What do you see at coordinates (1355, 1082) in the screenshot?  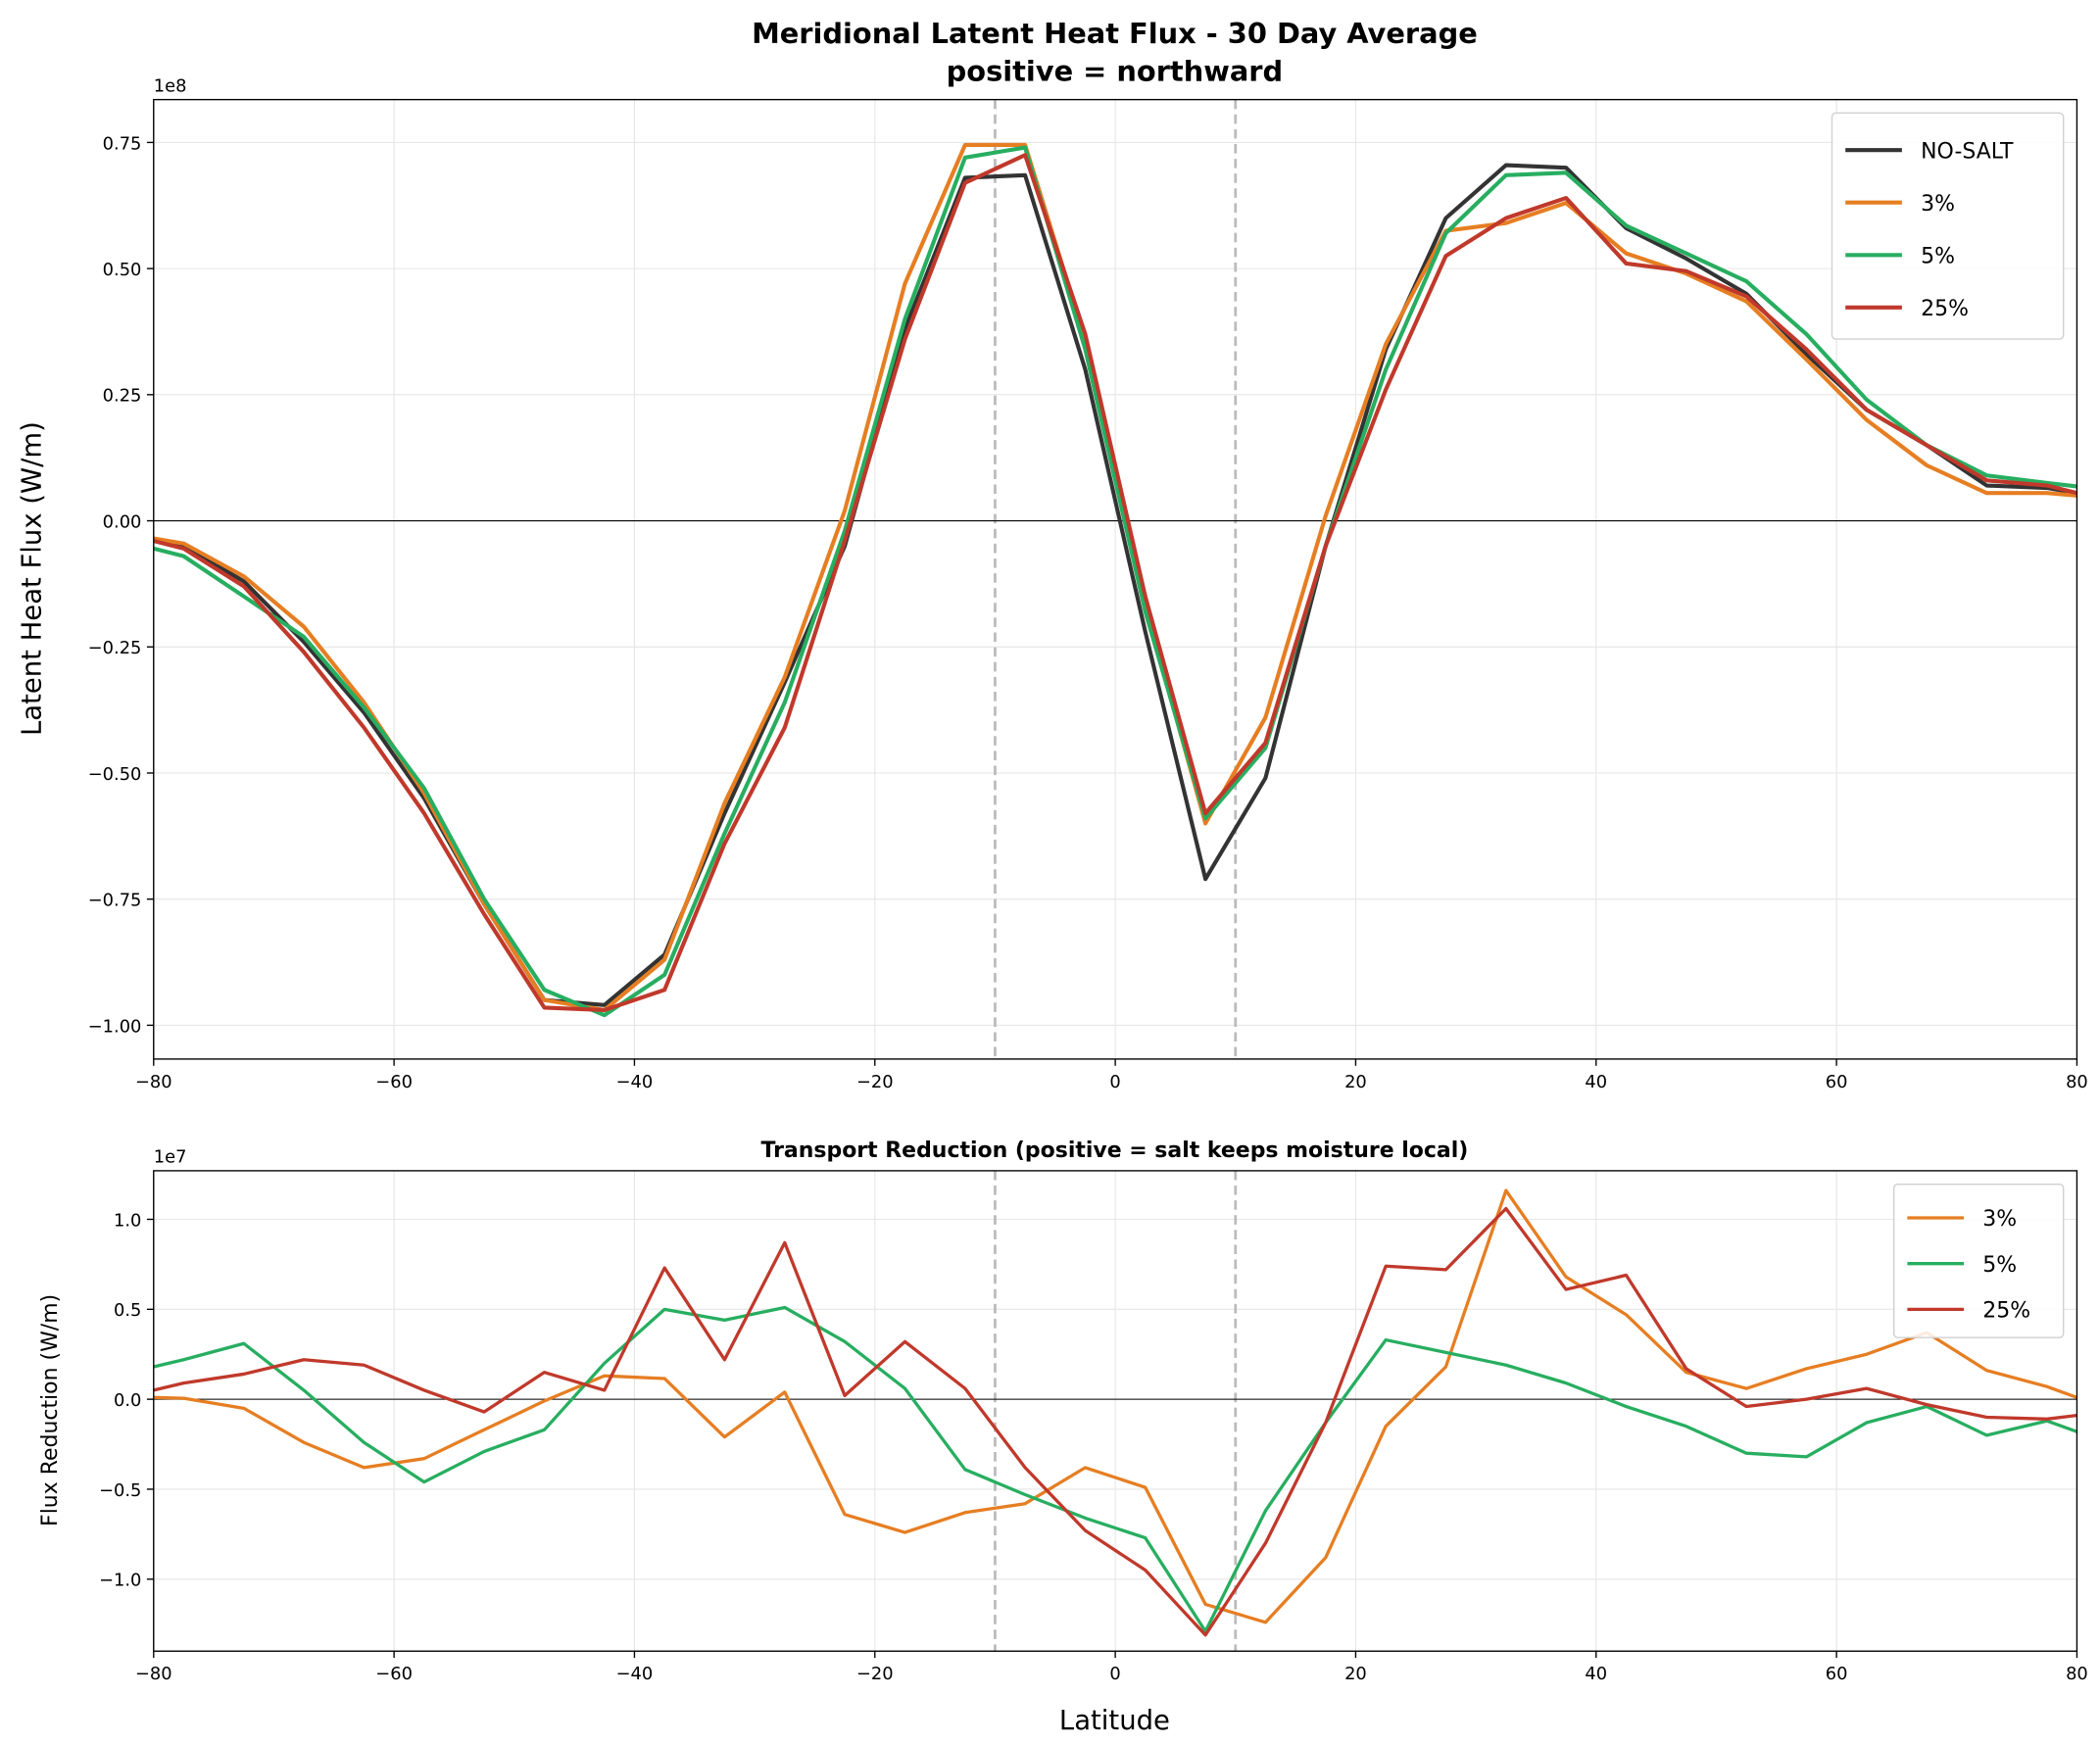 I see `top-x-tick-label: 20` at bounding box center [1355, 1082].